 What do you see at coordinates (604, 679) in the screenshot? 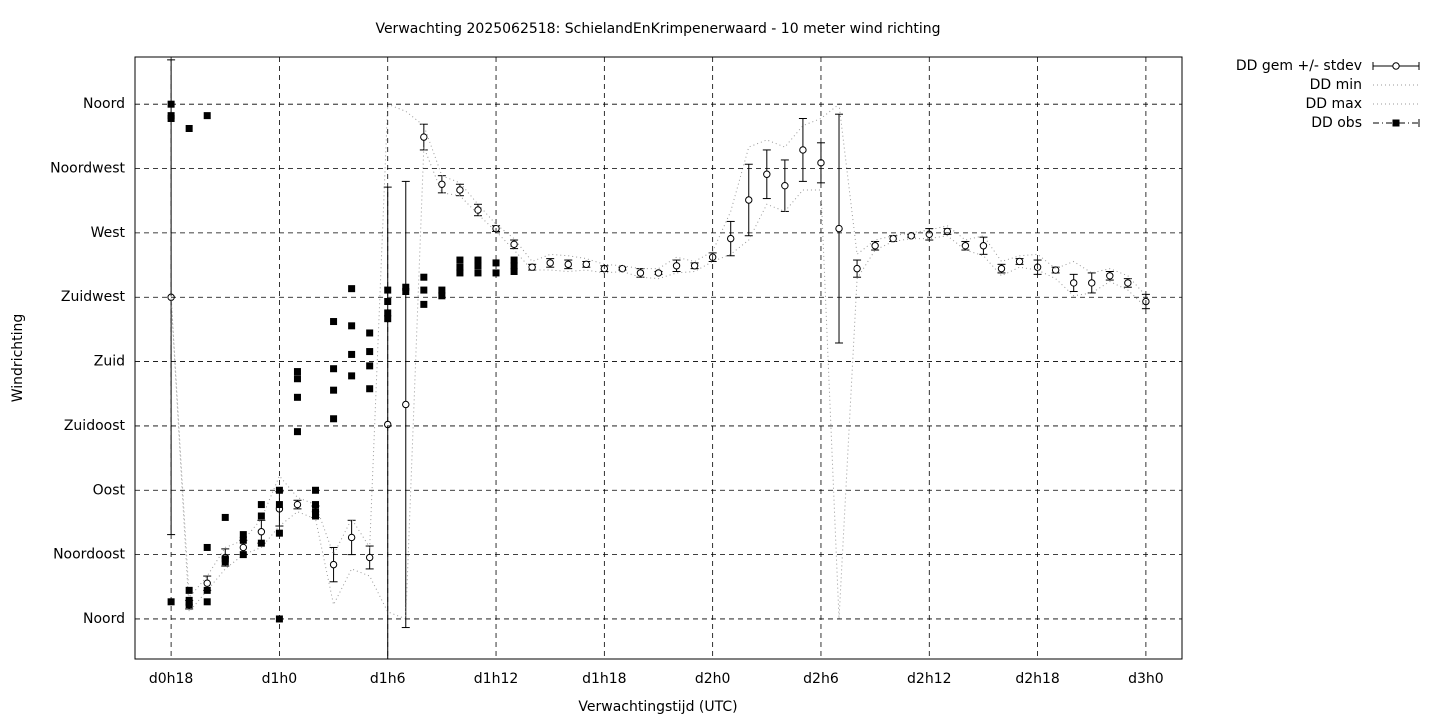
I see `x-tick-label: d1h18` at bounding box center [604, 679].